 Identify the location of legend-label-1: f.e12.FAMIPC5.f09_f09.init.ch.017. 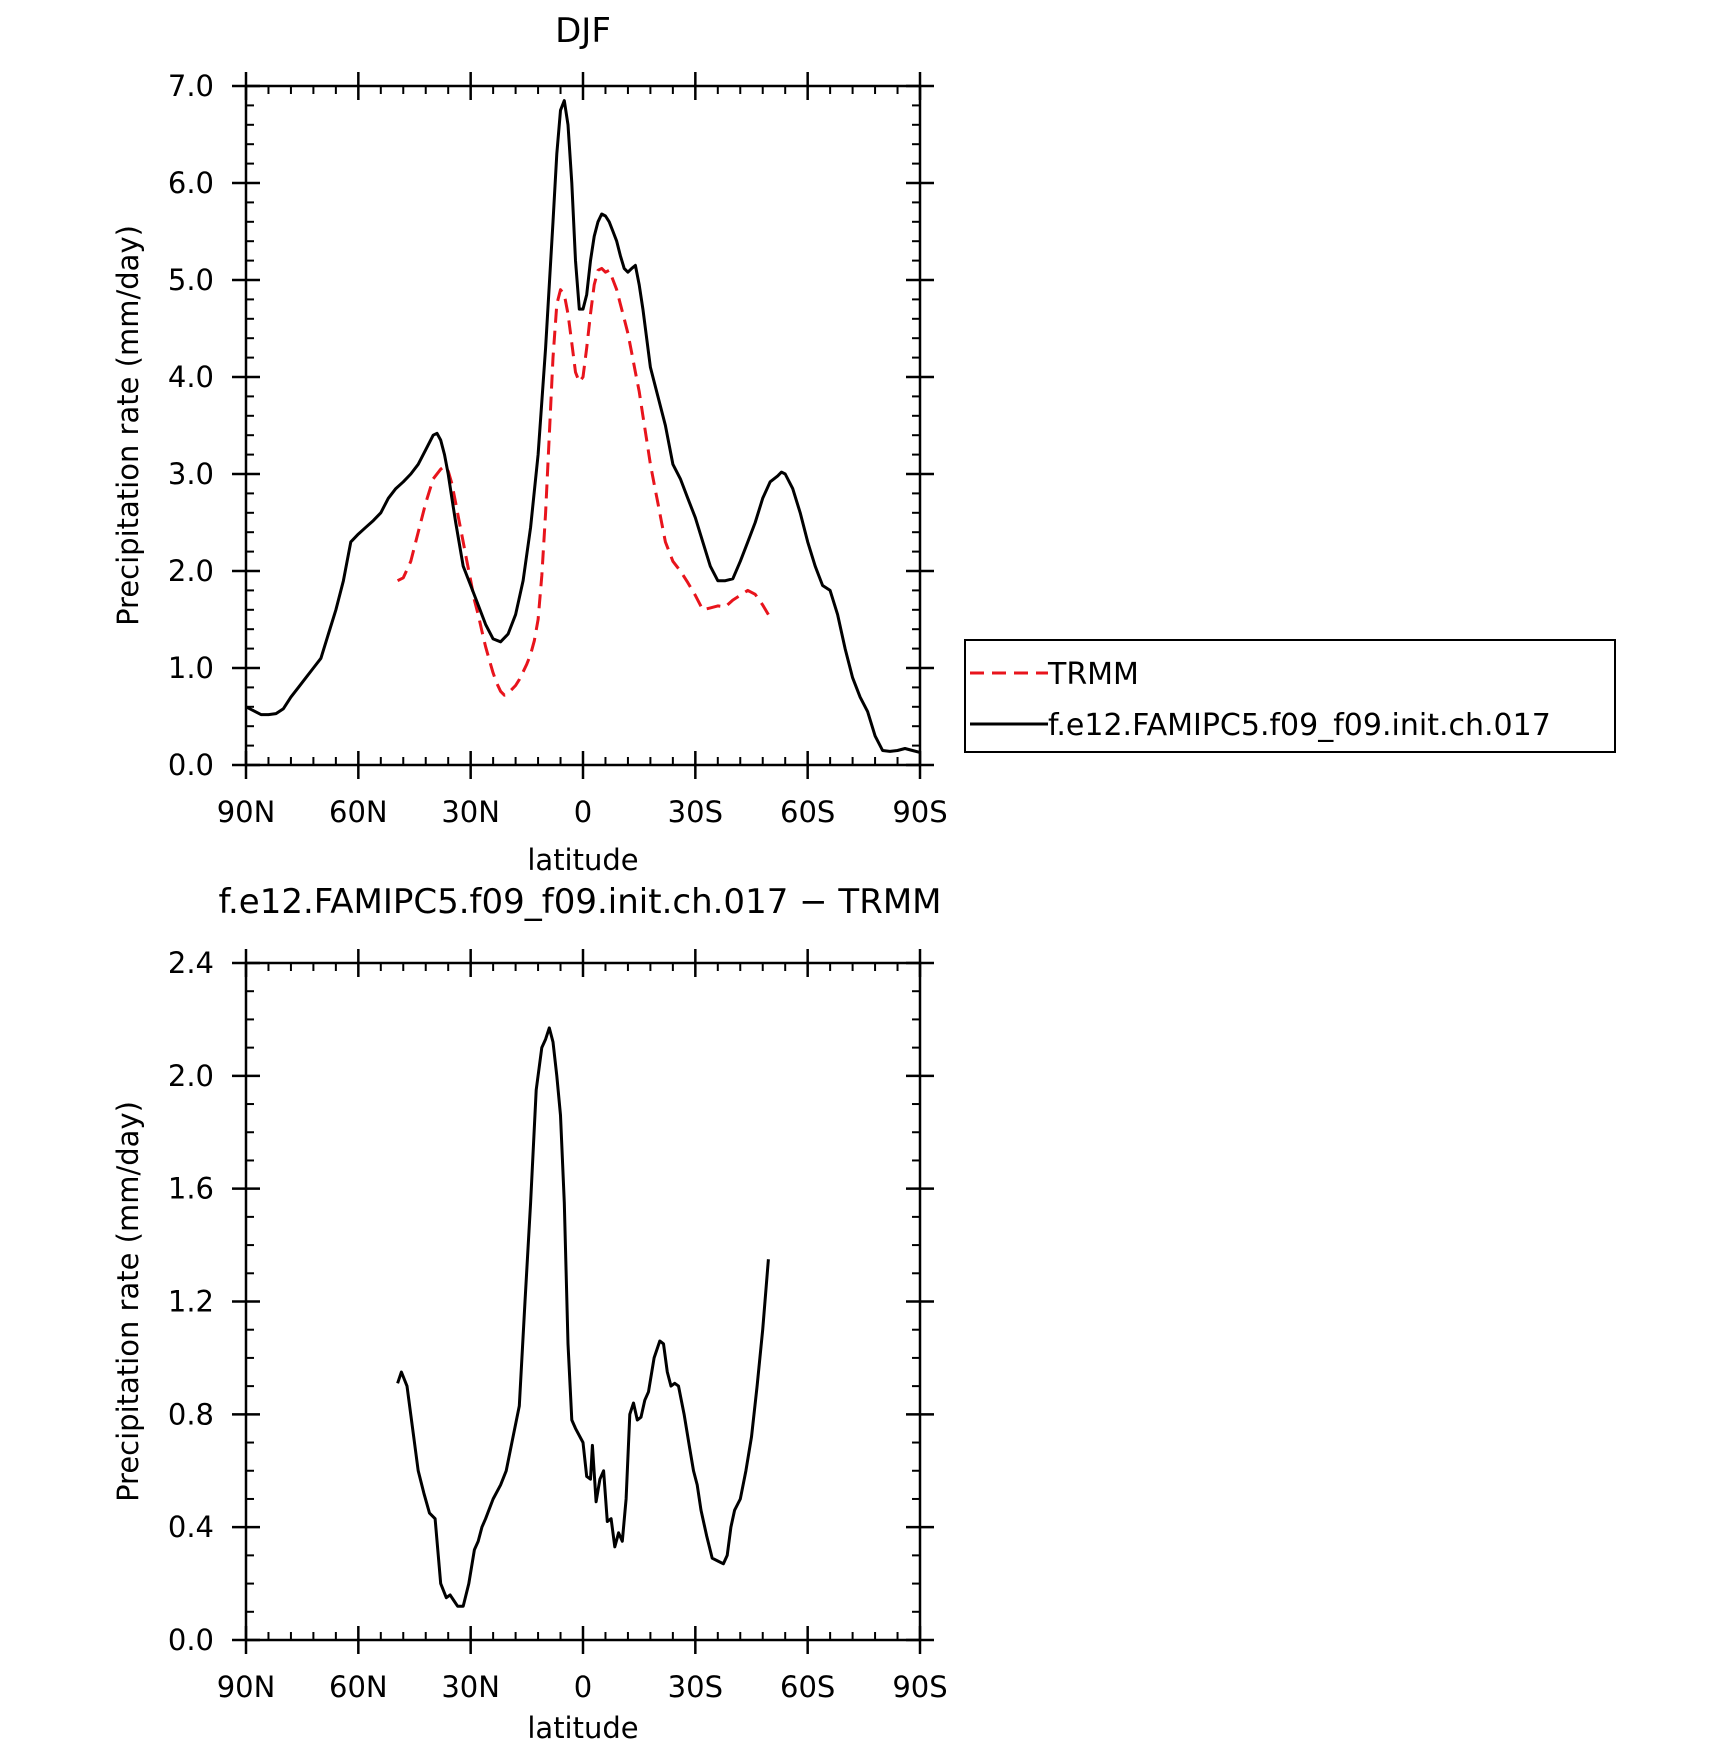
(1299, 725).